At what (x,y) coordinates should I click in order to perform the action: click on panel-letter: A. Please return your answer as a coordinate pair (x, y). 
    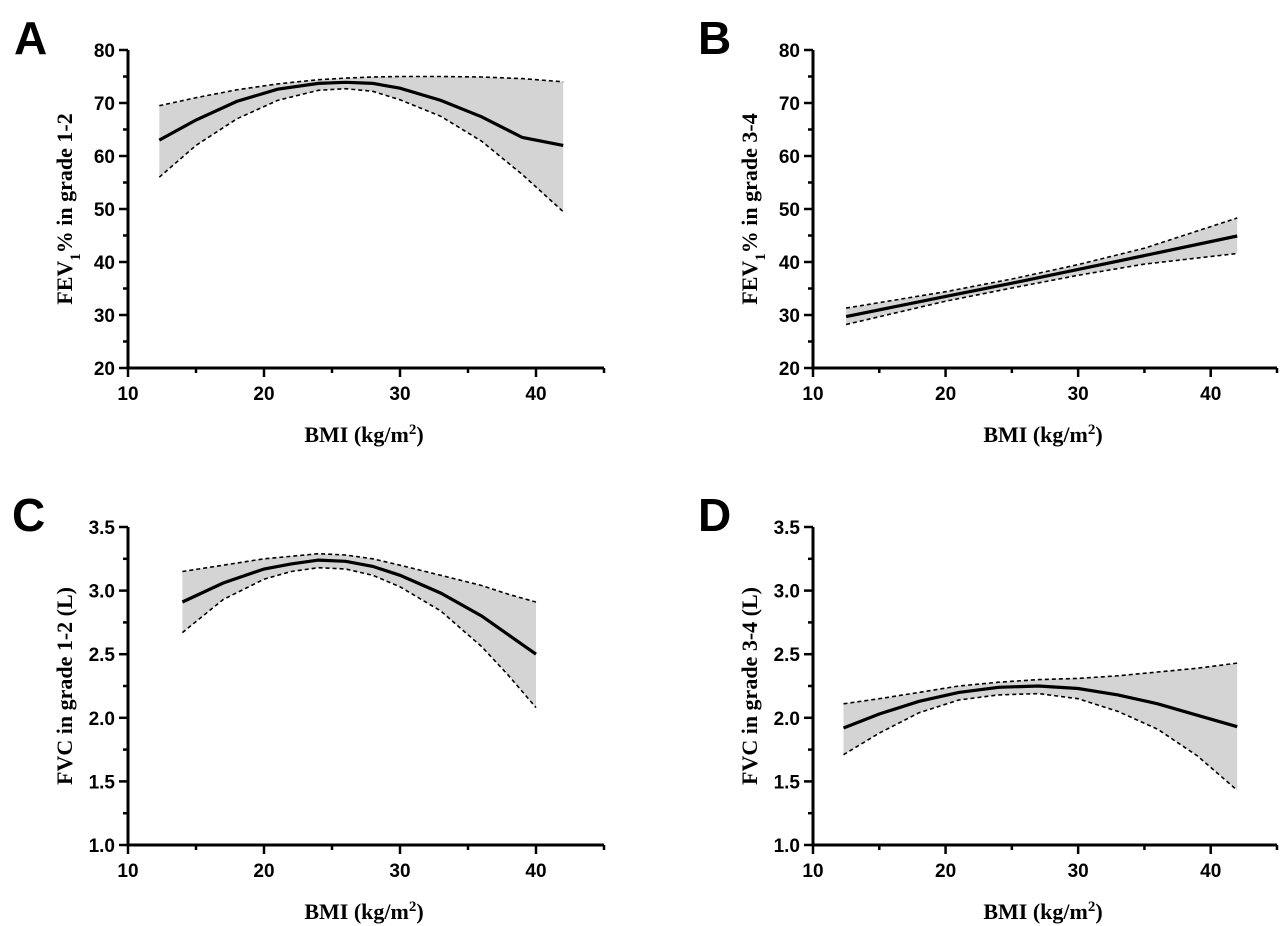
    Looking at the image, I should click on (30, 38).